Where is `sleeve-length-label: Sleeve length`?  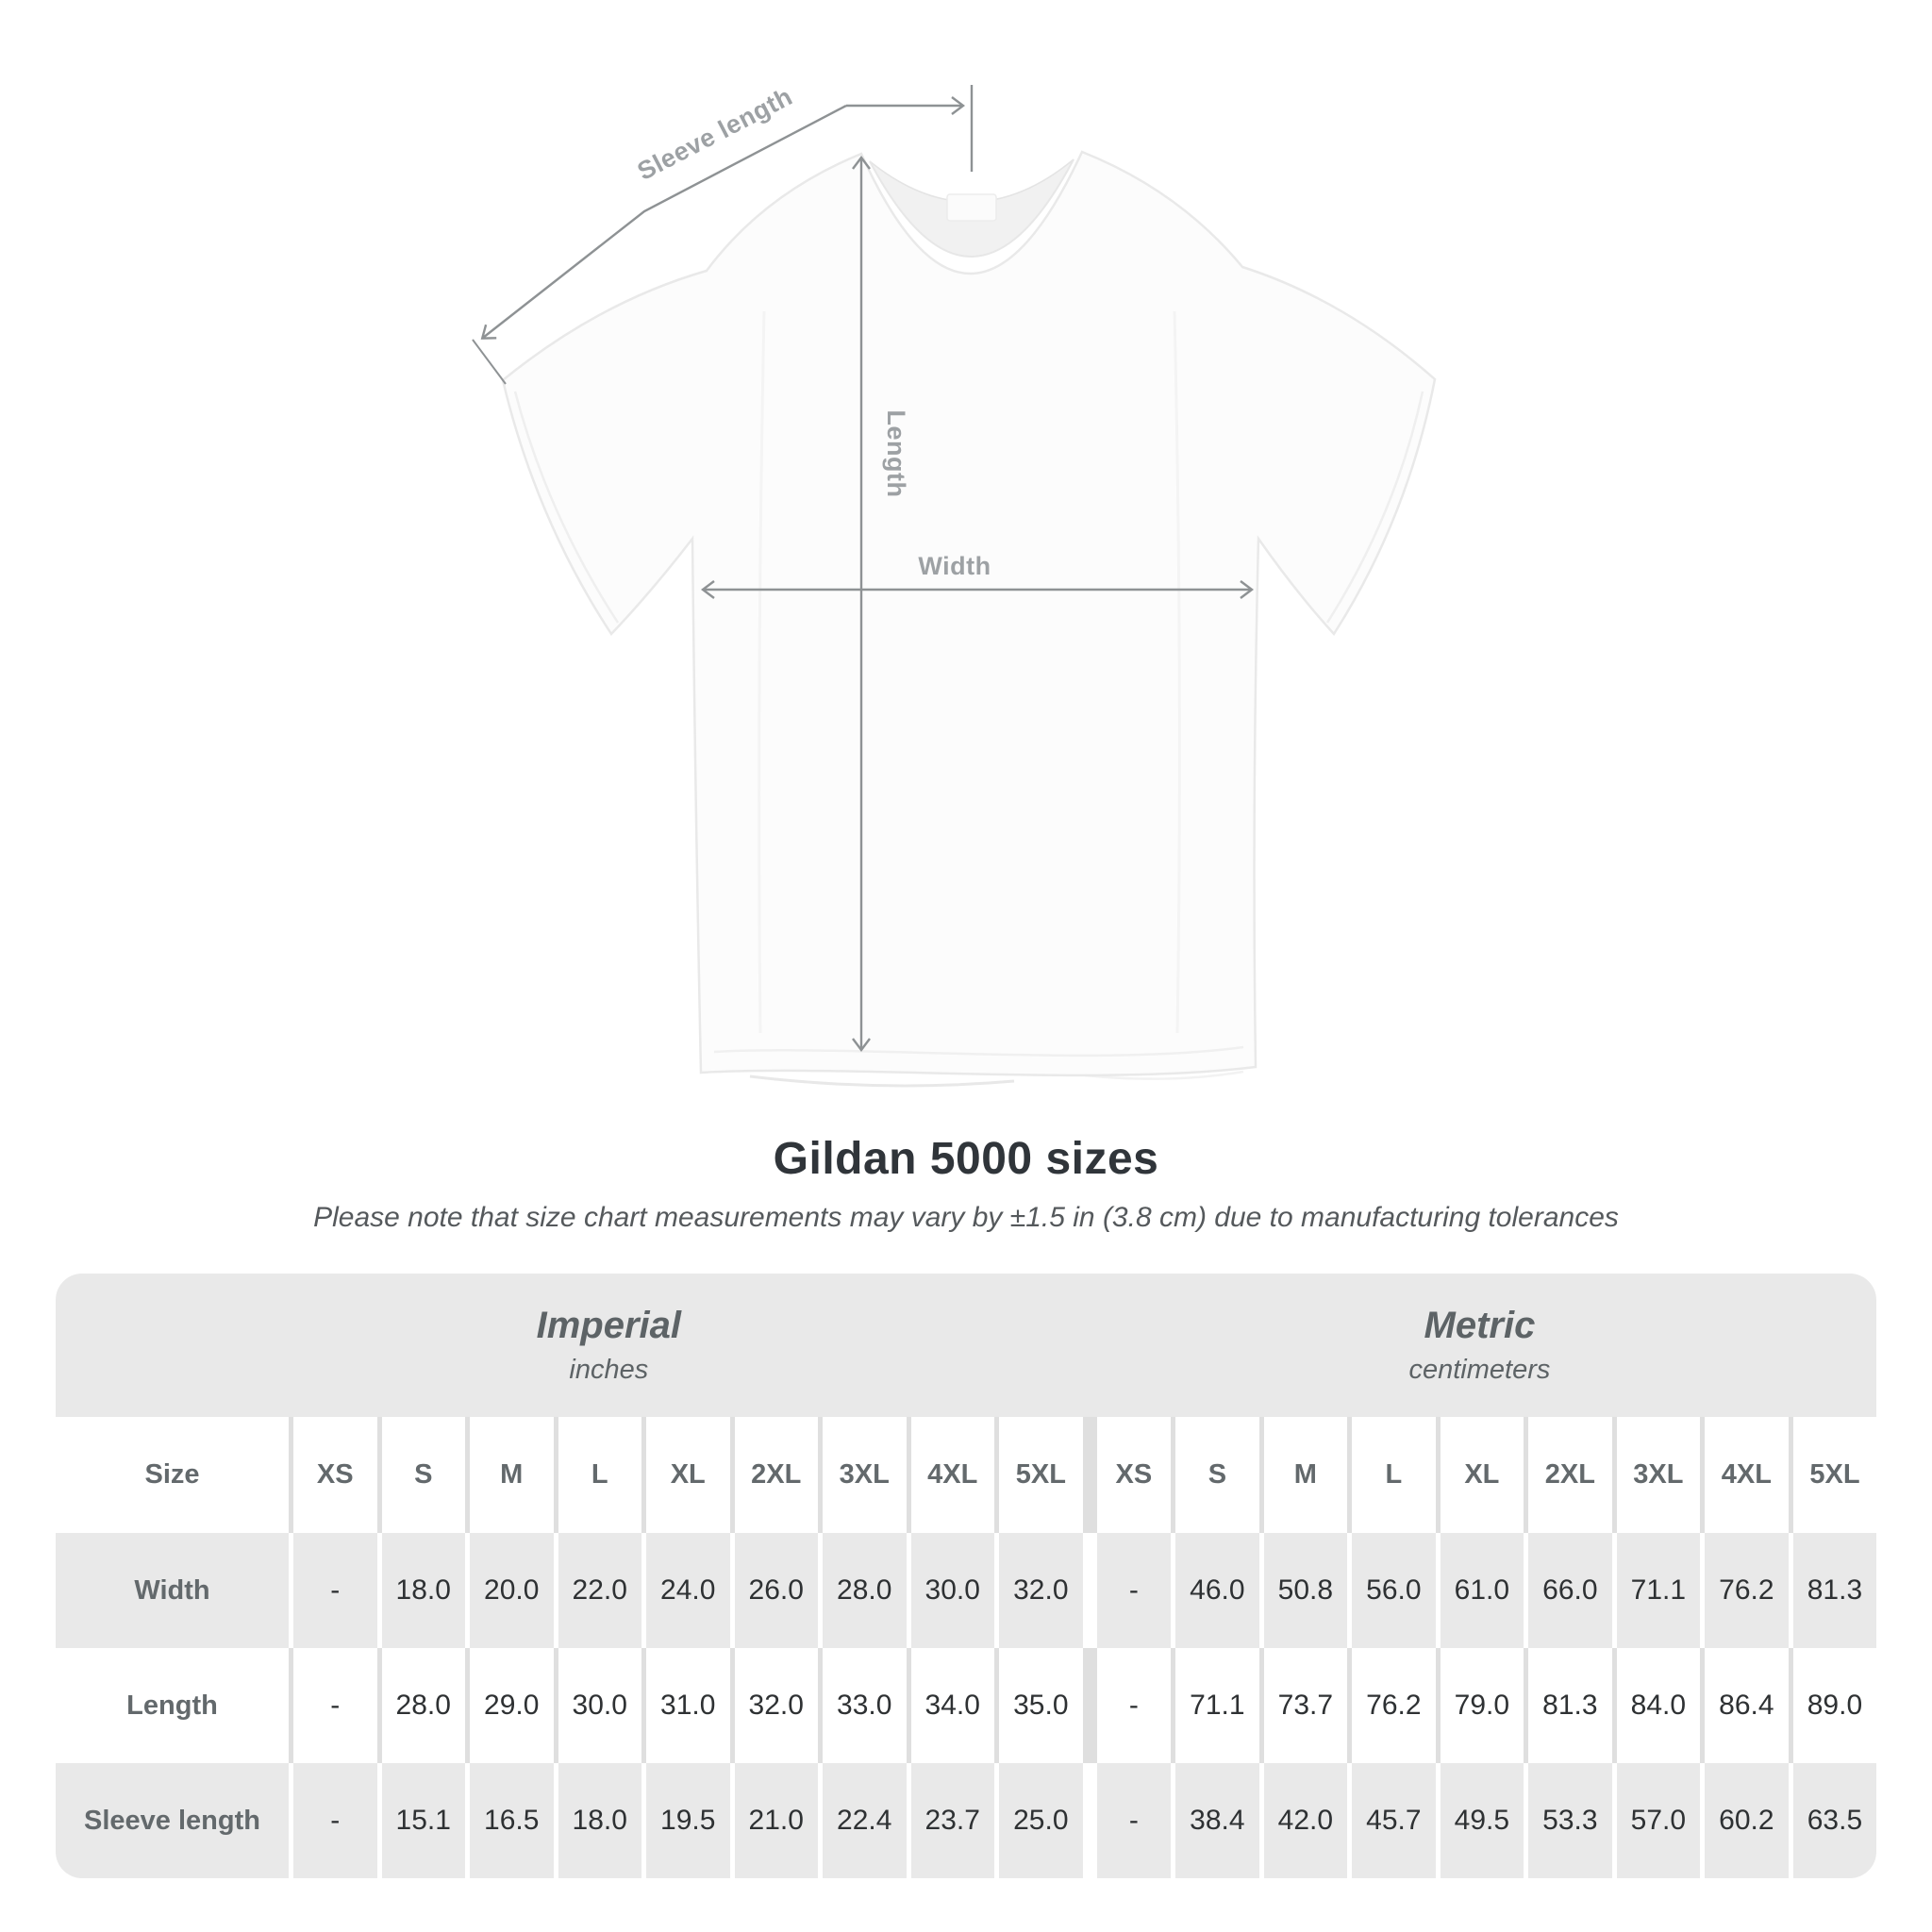
sleeve-length-label: Sleeve length is located at coordinates (715, 134).